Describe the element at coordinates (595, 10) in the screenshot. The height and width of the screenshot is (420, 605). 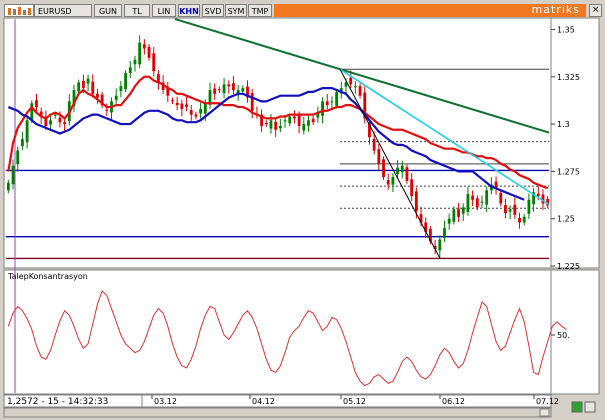
I see `close-button: ×` at that location.